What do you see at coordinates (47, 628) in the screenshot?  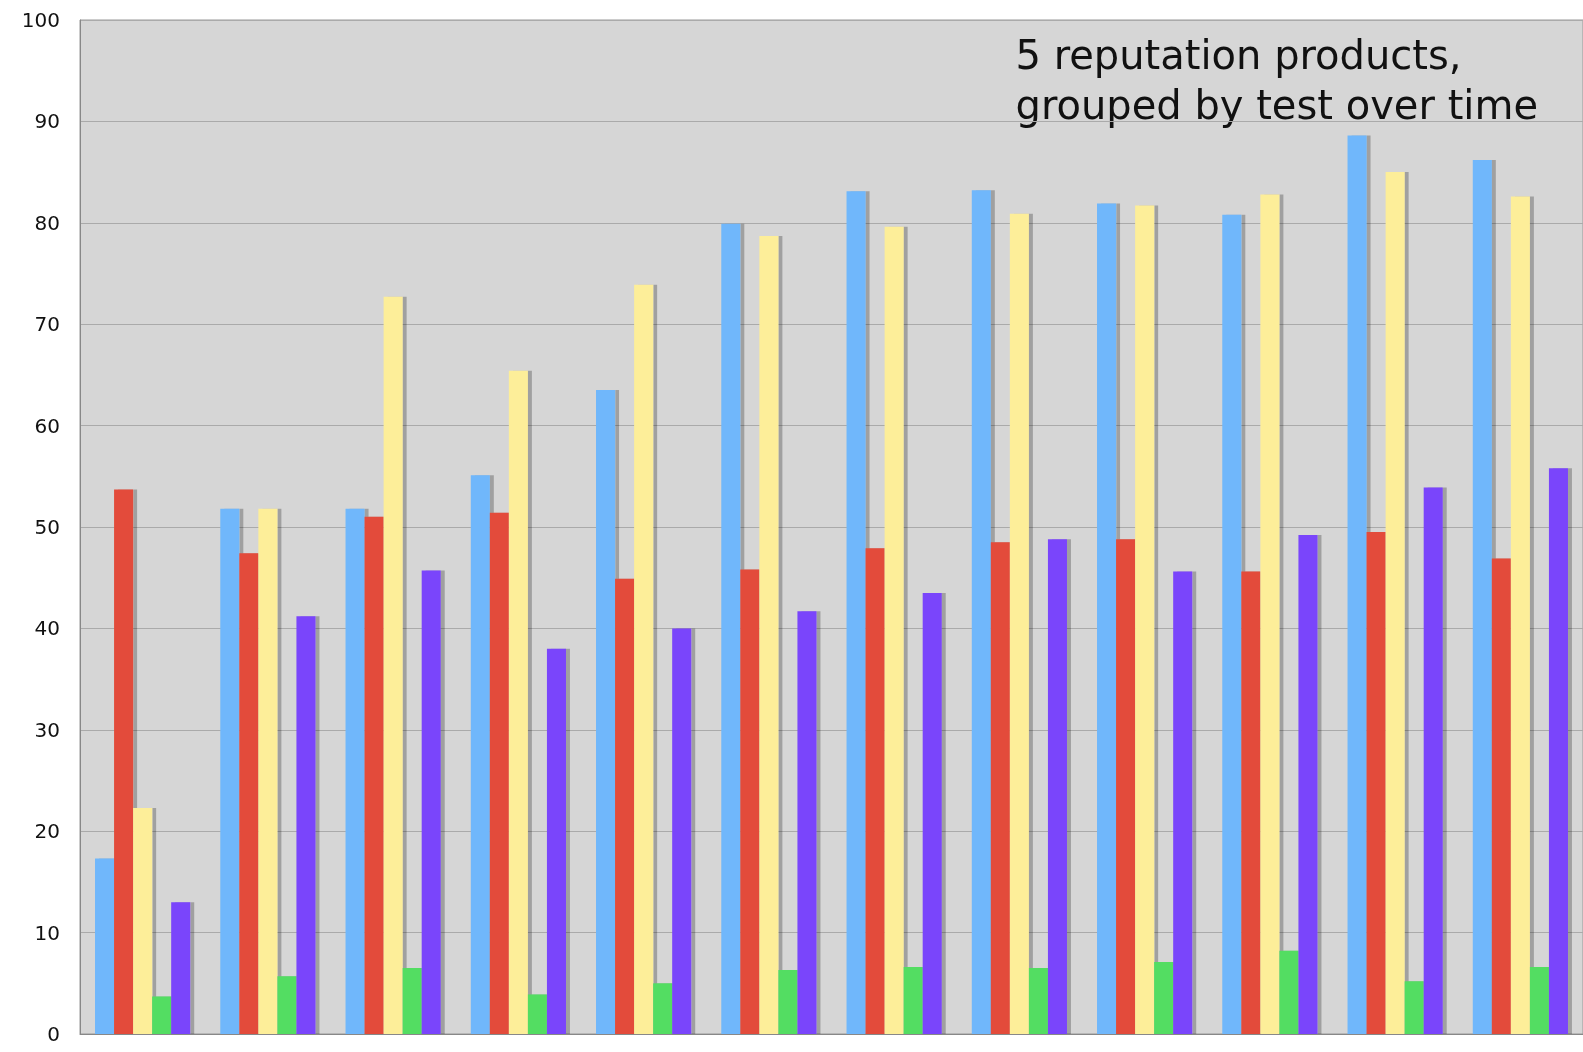 I see `y-tick-label: 40` at bounding box center [47, 628].